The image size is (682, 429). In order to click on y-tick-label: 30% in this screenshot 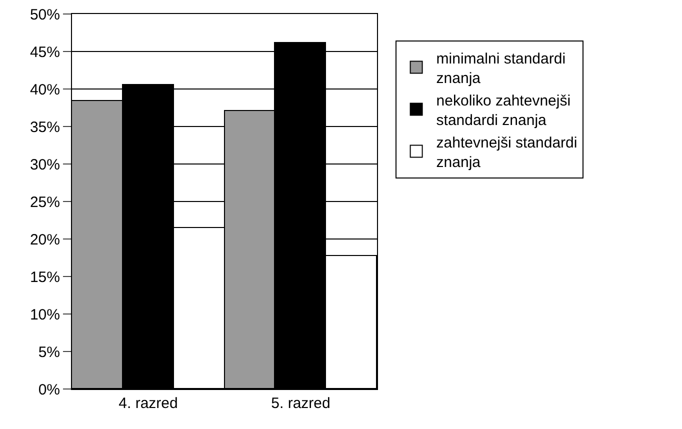, I will do `click(45, 165)`.